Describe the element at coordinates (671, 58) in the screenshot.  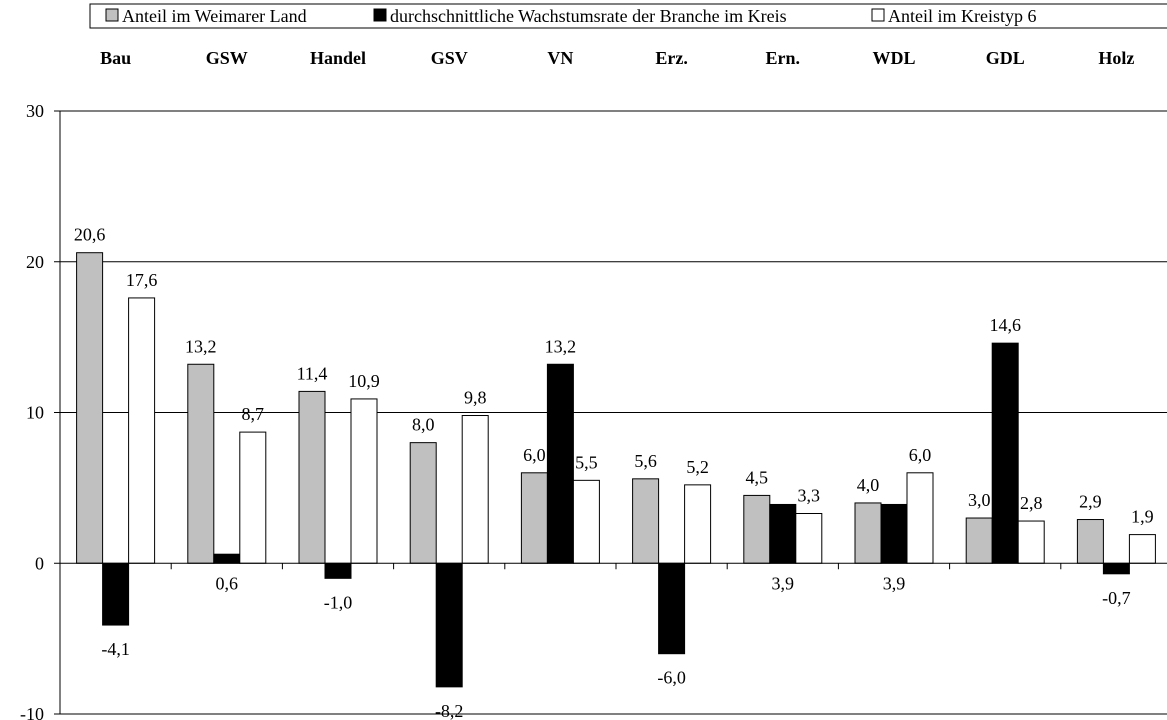
I see `category-label: Erz.` at that location.